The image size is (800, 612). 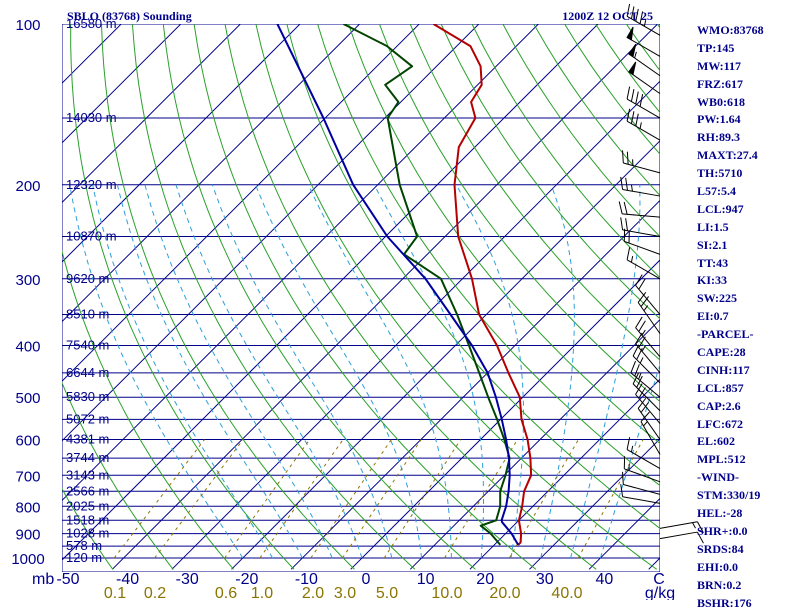 What do you see at coordinates (607, 16) in the screenshot?
I see `valid-time: 1200Z 12 OCT 25` at bounding box center [607, 16].